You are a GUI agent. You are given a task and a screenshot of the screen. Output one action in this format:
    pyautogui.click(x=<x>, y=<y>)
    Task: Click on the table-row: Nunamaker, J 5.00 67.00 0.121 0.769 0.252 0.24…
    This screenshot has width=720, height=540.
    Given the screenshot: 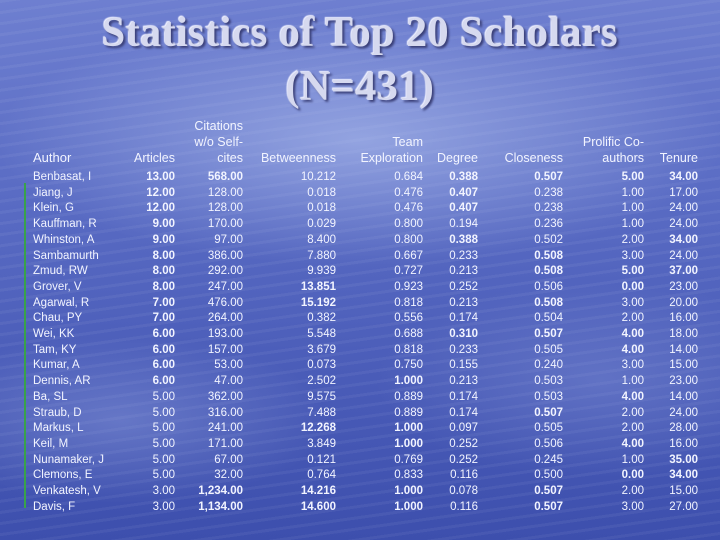 What is the action you would take?
    pyautogui.click(x=365, y=461)
    